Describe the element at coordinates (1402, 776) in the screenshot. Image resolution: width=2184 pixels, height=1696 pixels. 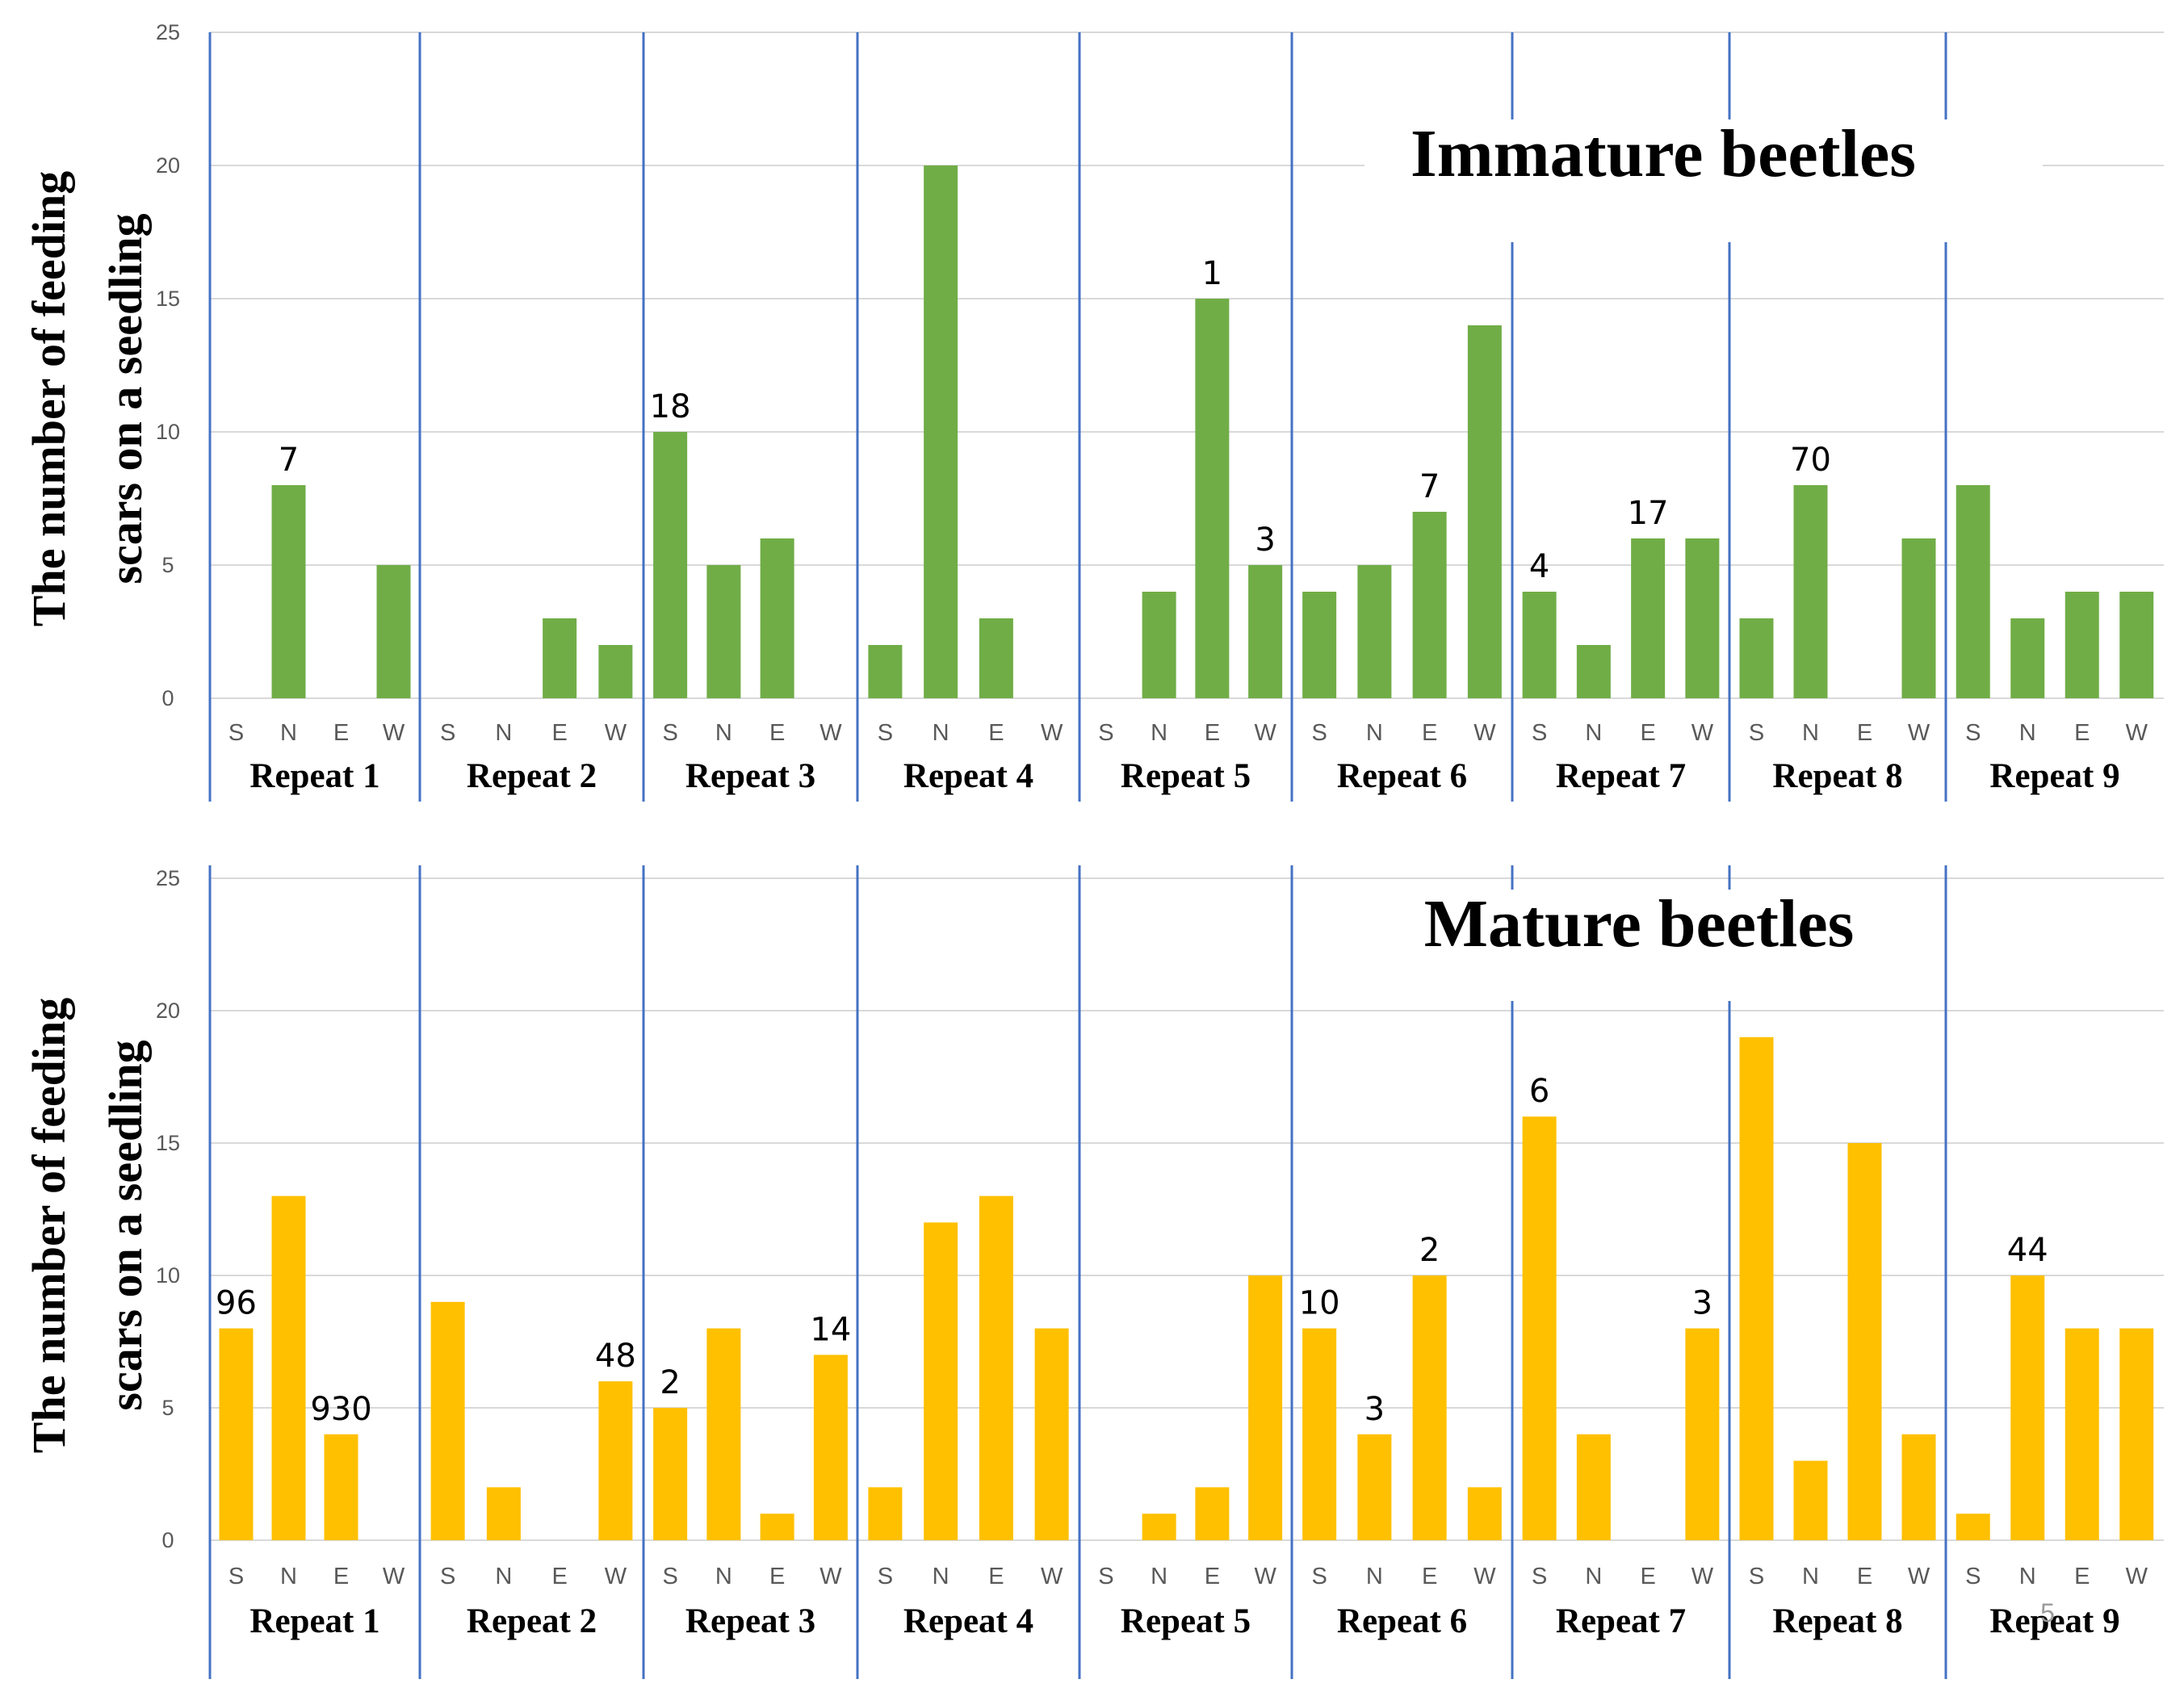
I see `repeat-label: Repeat 6` at that location.